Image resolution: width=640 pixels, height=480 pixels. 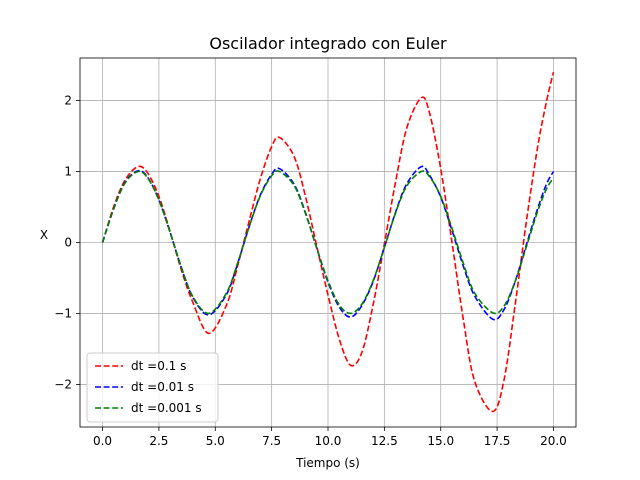 I want to click on x-tick-label: 15.0, so click(x=440, y=441).